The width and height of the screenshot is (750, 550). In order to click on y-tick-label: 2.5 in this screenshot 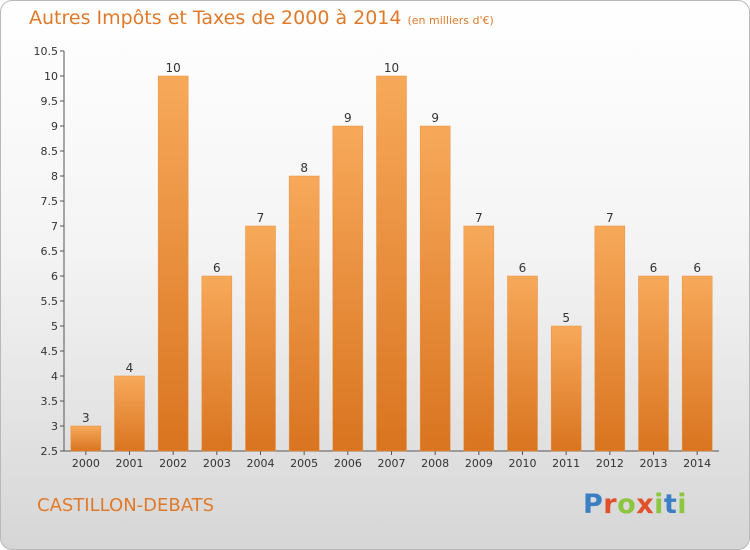, I will do `click(50, 451)`.